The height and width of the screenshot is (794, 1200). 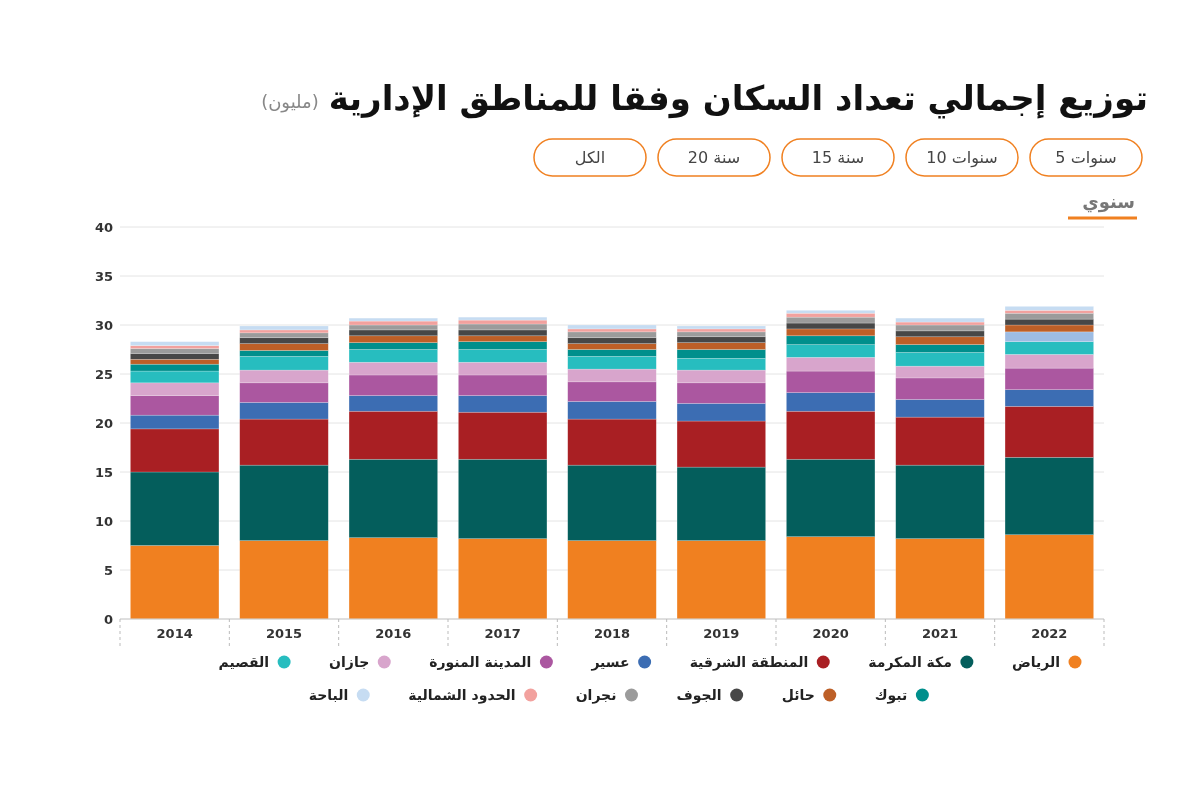 What do you see at coordinates (462, 695) in the screenshot?
I see `legend-label: الحدود الشمالية` at bounding box center [462, 695].